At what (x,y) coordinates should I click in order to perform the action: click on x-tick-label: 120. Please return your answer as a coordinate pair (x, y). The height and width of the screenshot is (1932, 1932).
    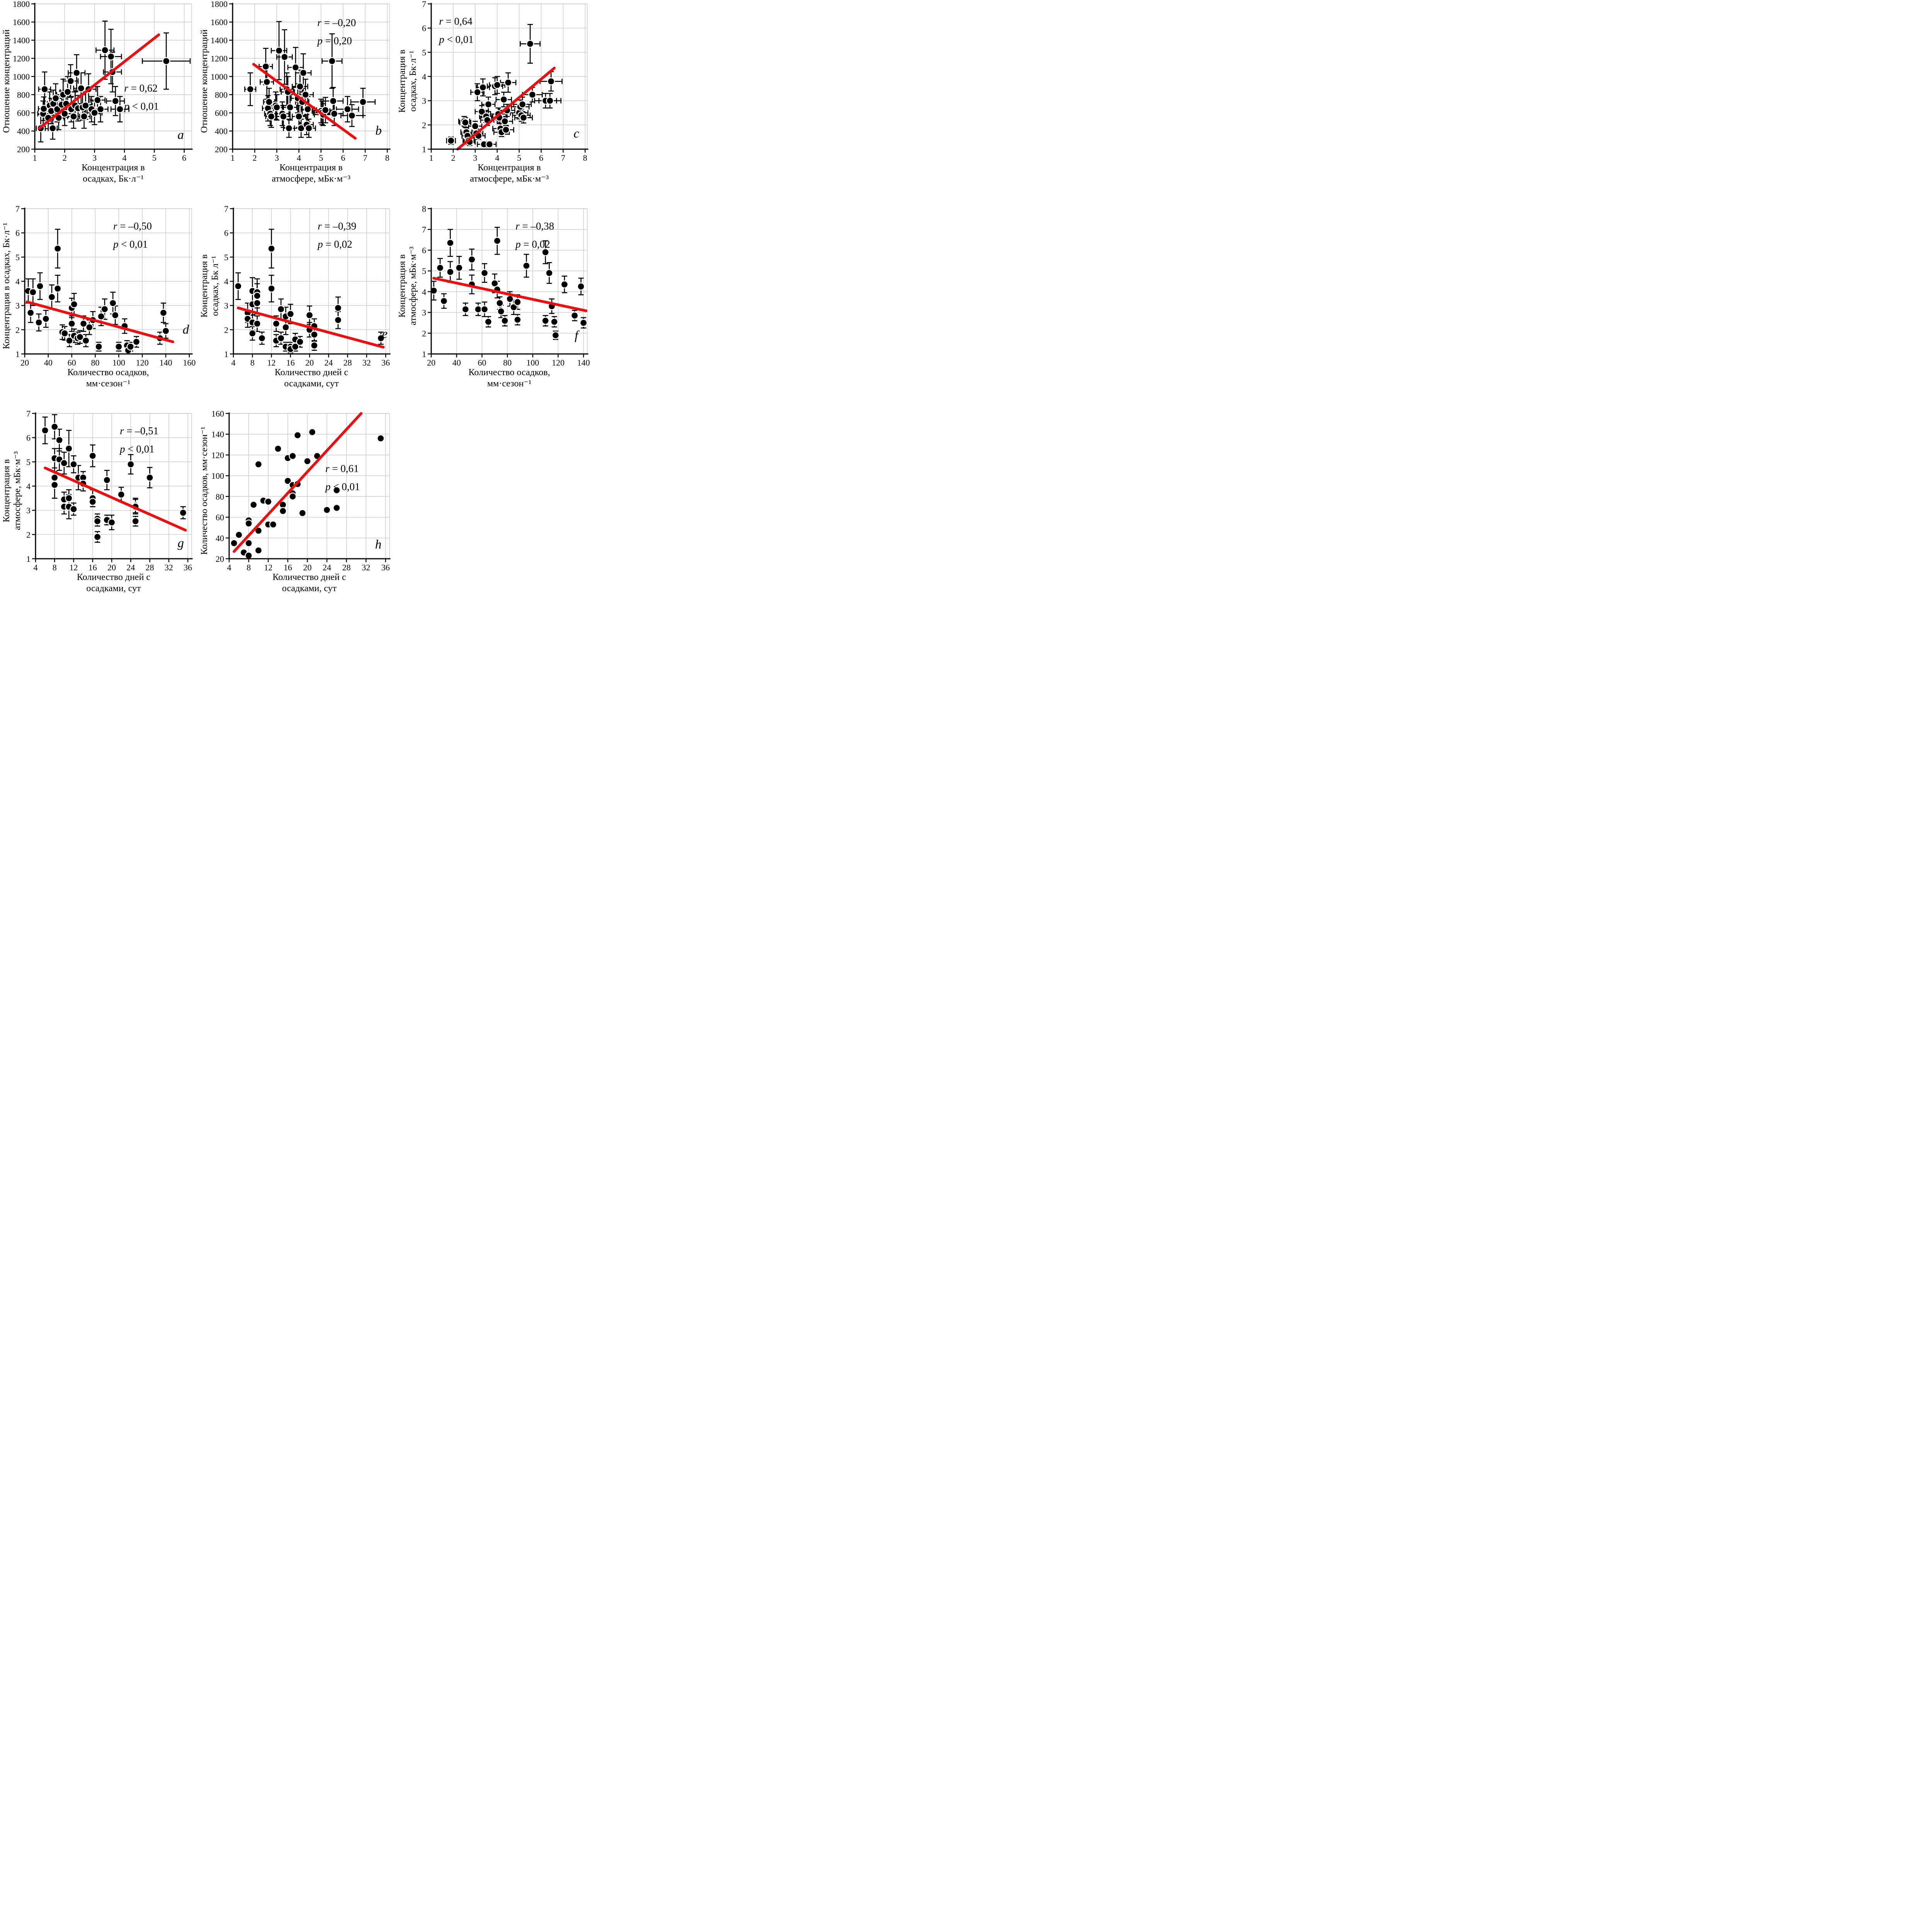
    Looking at the image, I should click on (558, 362).